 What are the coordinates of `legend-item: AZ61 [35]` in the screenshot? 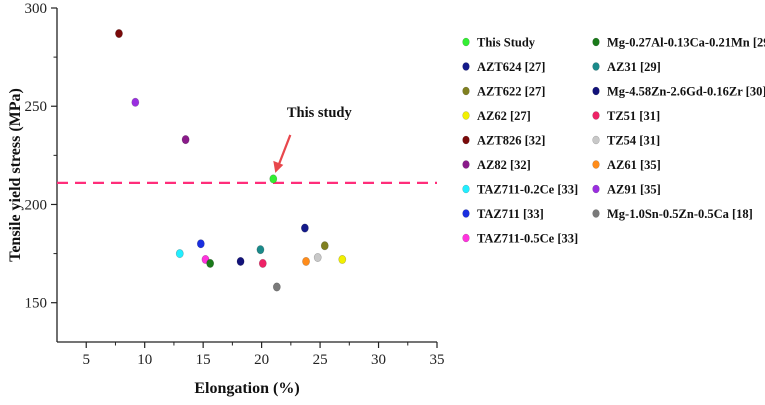 It's located at (626, 165).